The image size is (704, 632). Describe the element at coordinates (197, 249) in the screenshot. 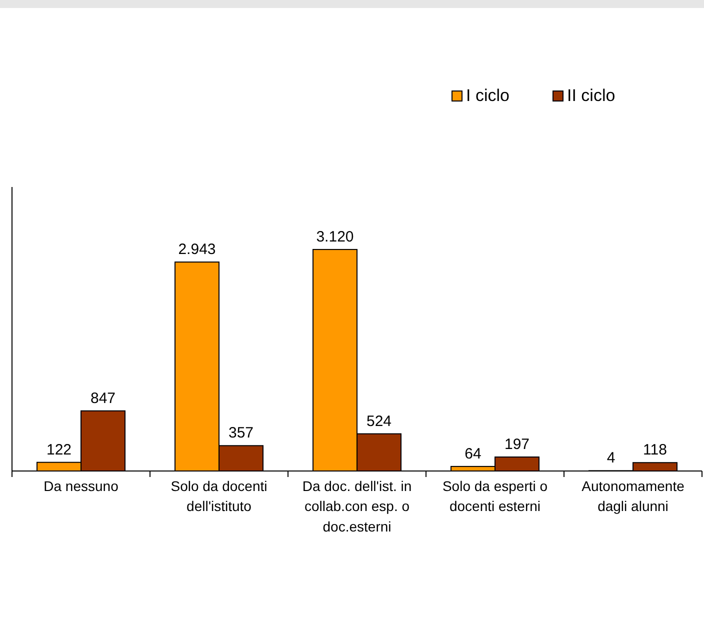

I see `data-label: 2.943` at that location.